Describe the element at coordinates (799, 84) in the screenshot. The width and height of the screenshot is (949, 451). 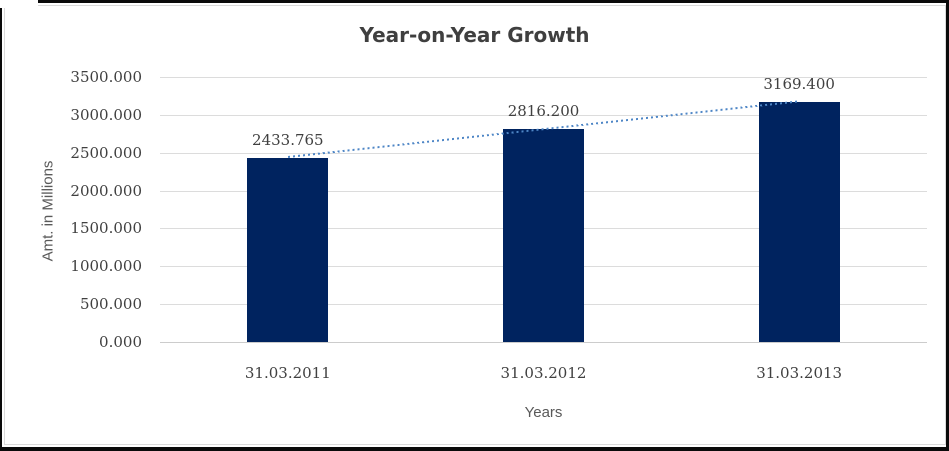
I see `data-label: 3169.400` at that location.